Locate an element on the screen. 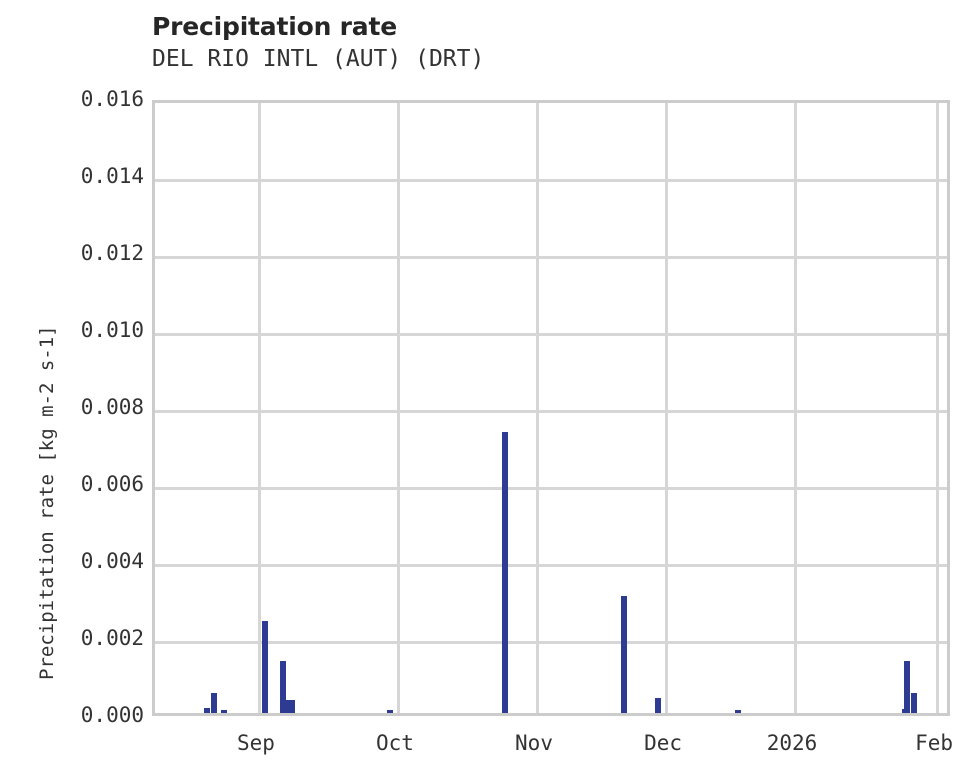 The width and height of the screenshot is (980, 780). y-axis-tick-label: 0.016 is located at coordinates (112, 99).